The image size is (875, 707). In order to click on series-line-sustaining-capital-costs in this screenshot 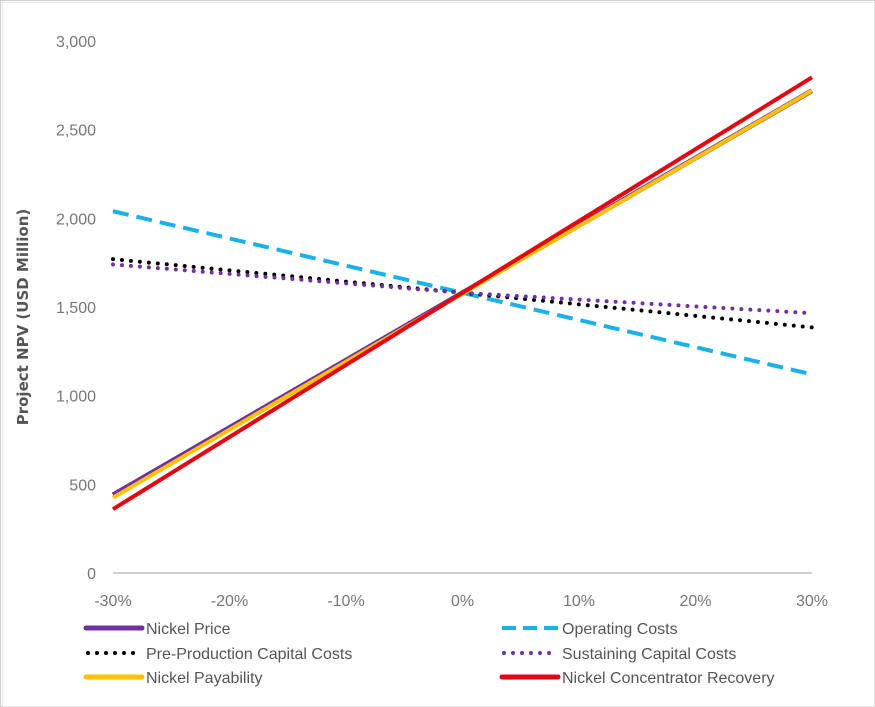, I will do `click(462, 289)`.